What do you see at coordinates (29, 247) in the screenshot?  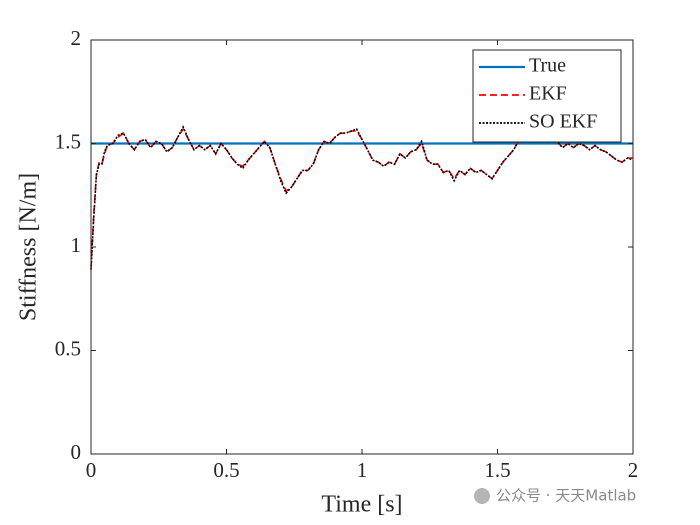 I see `y-axis-label: Stiffness [N/m]` at bounding box center [29, 247].